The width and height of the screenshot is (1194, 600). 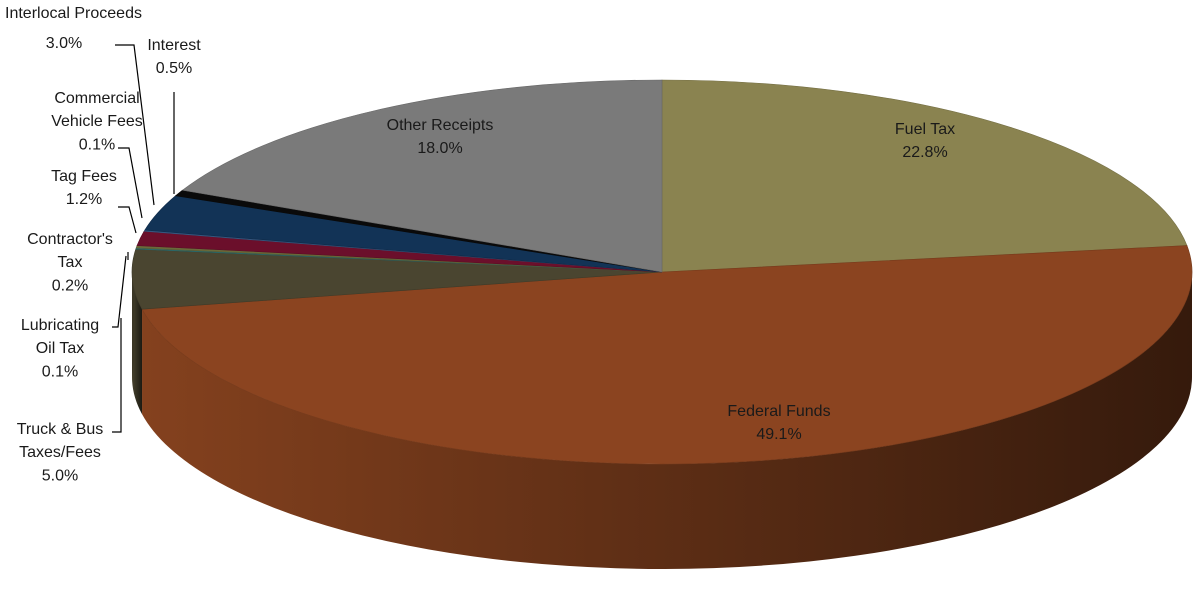 I want to click on pie-slice-other-receipts, so click(x=422, y=176).